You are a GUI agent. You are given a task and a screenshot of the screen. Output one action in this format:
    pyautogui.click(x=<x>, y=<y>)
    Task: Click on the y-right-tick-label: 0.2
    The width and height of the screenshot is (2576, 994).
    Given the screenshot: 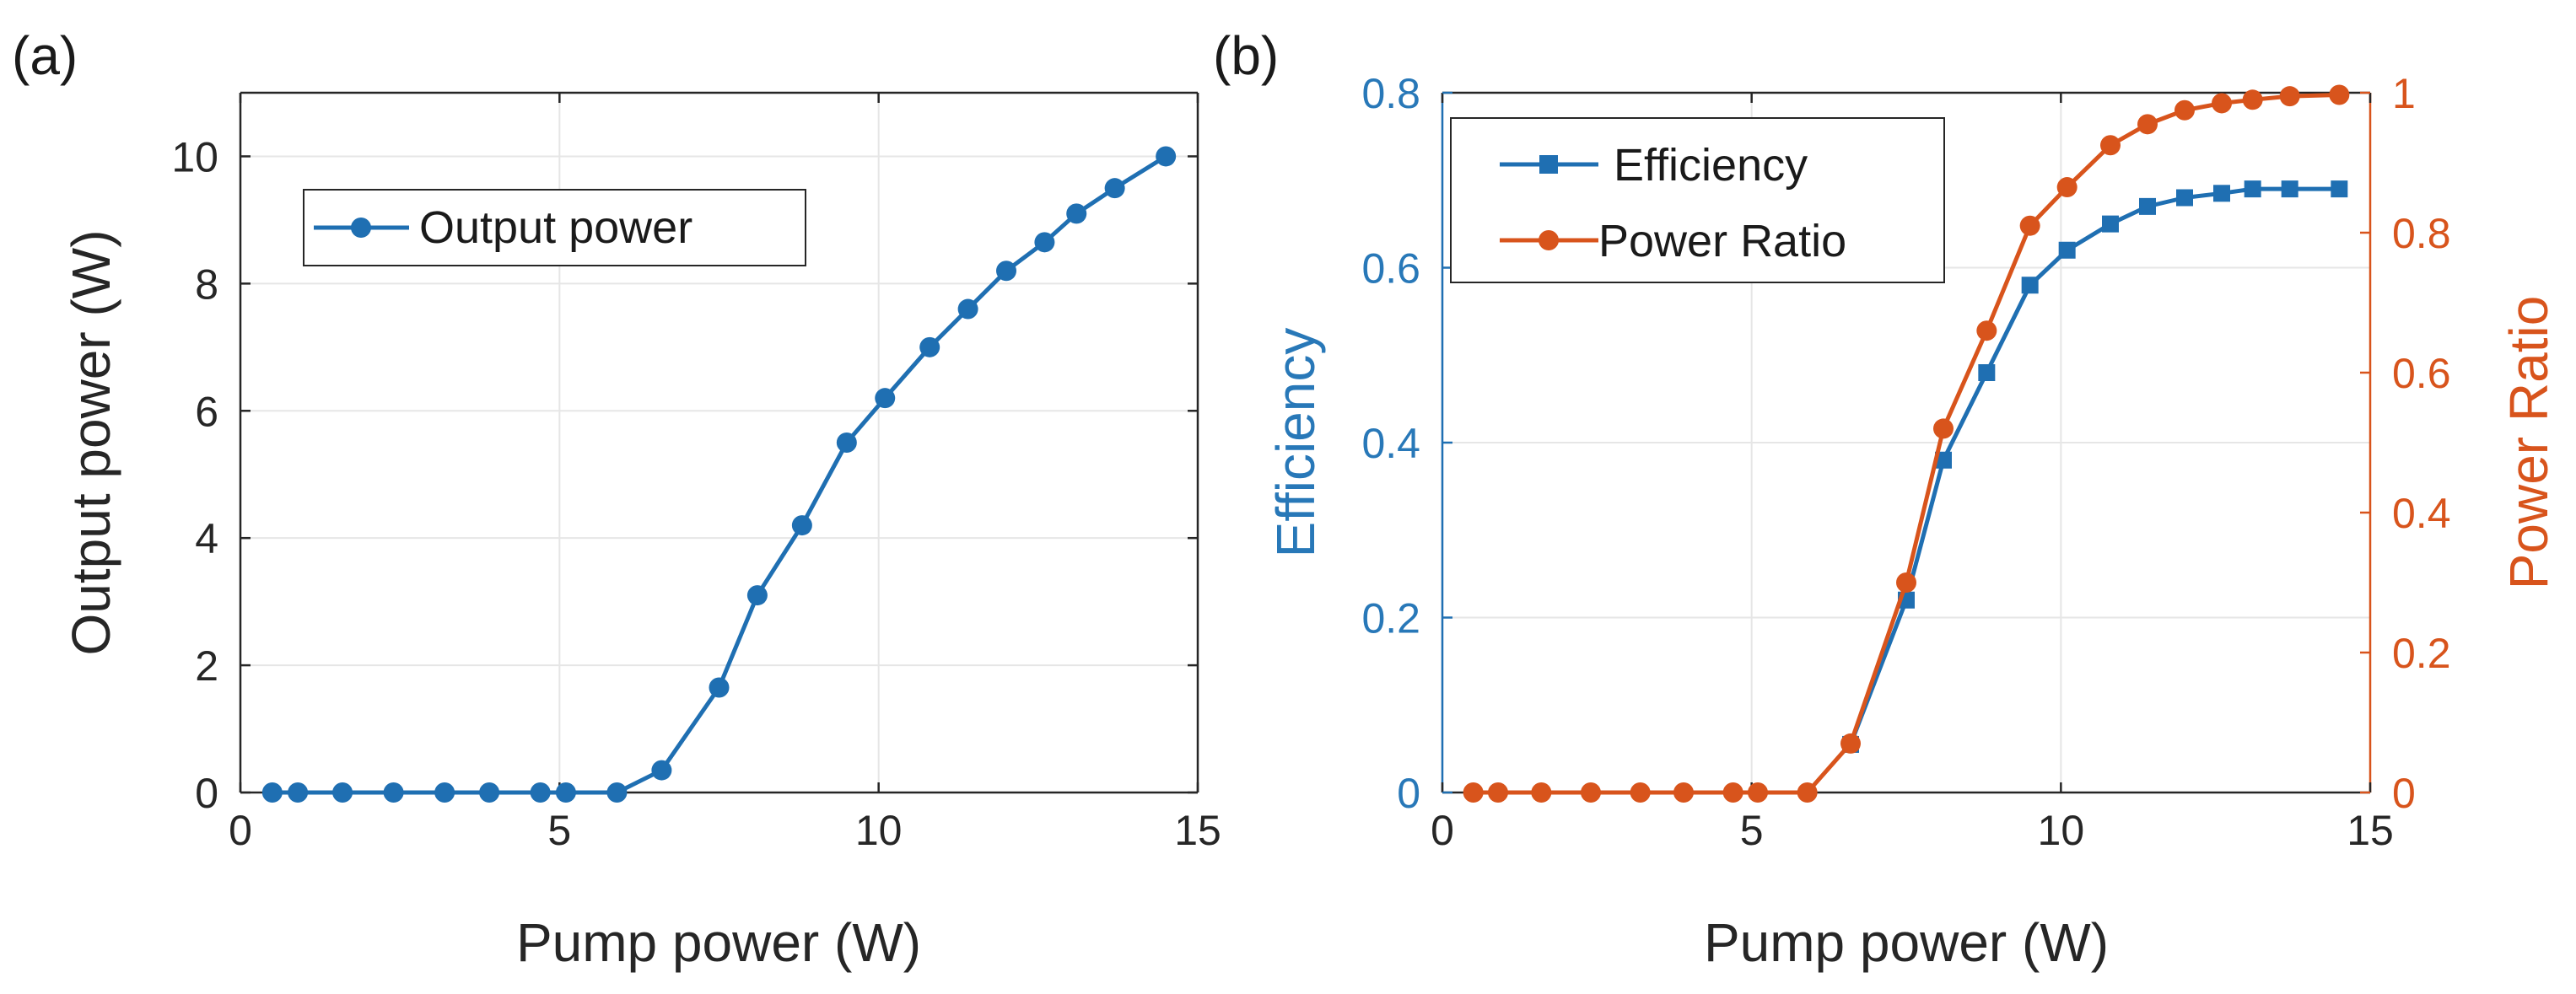 What is the action you would take?
    pyautogui.click(x=2421, y=653)
    